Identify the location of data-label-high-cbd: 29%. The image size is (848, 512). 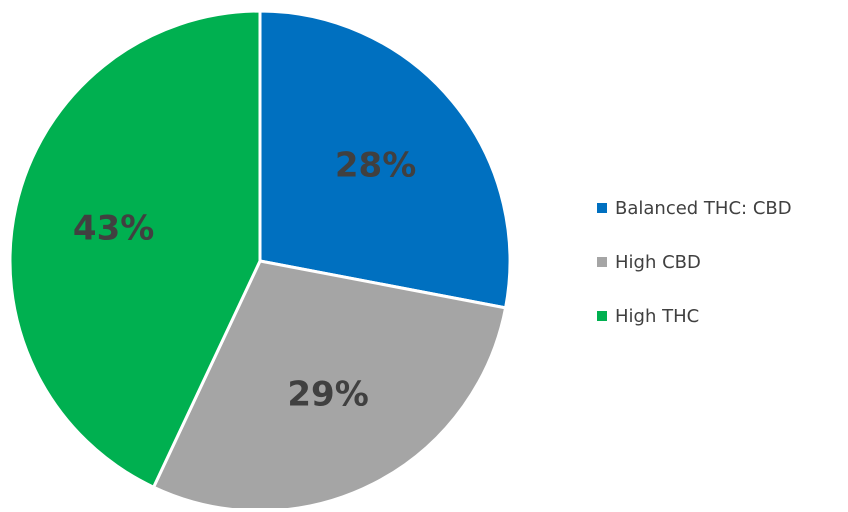
(327, 395).